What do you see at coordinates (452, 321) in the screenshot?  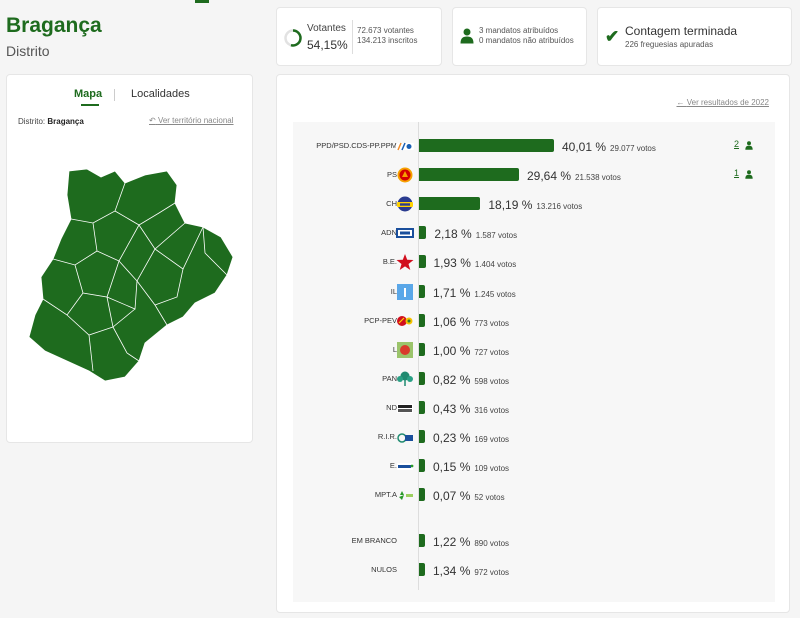 I see `result-percent: 1,06 %` at bounding box center [452, 321].